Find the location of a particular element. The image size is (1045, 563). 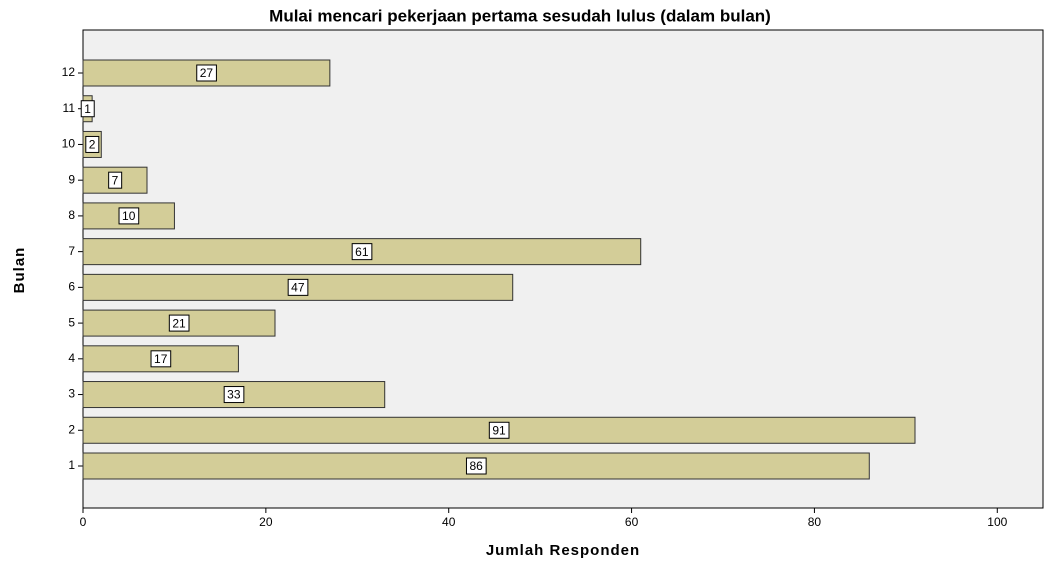

data-label: 7 is located at coordinates (115, 180).